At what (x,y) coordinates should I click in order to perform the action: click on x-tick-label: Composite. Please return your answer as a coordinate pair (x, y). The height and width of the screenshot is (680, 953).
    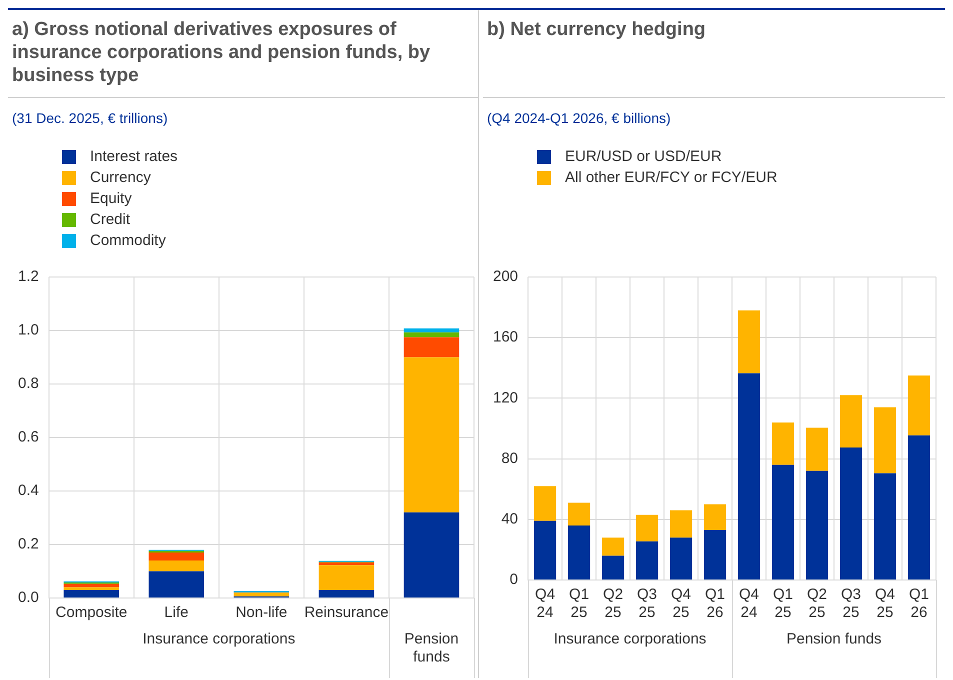
    Looking at the image, I should click on (92, 613).